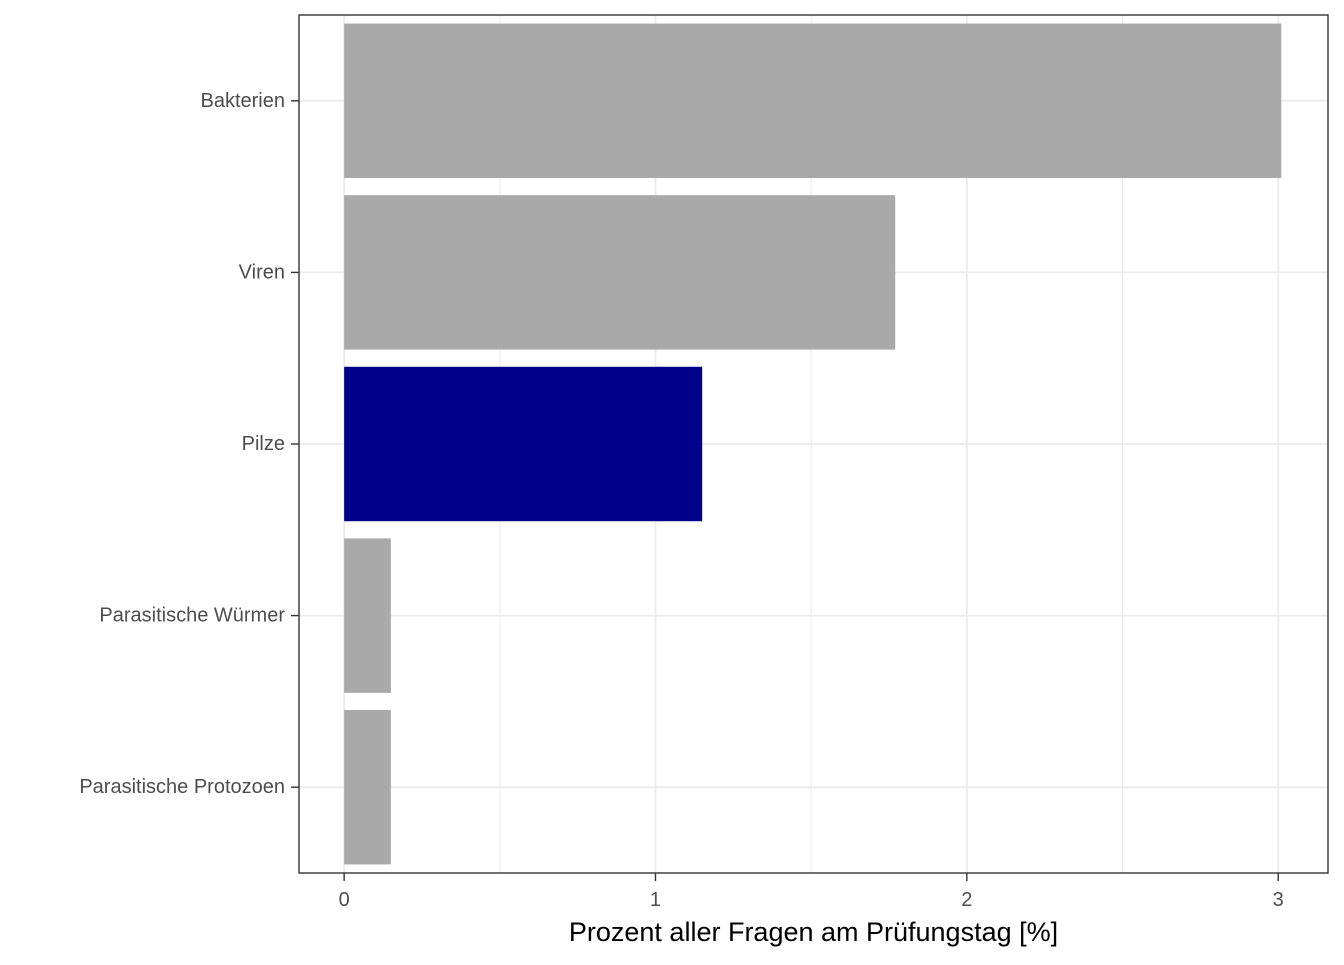 This screenshot has height=965, width=1344. Describe the element at coordinates (182, 787) in the screenshot. I see `y-tick-label: Parasitische Protozoen` at that location.